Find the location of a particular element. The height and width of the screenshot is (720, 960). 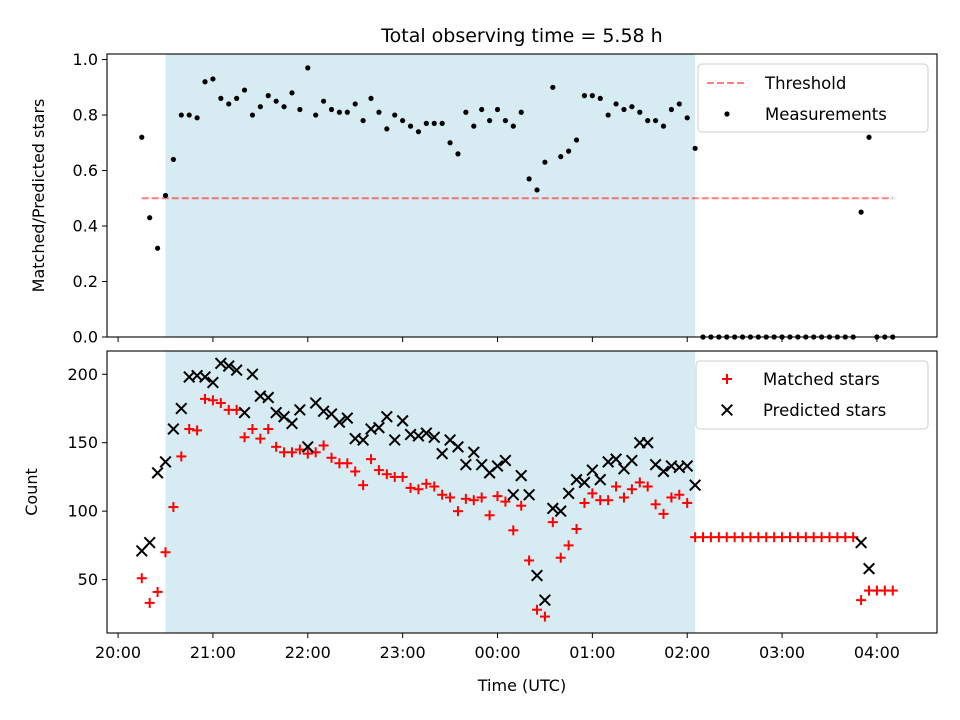

x-tick-label: 23:00 is located at coordinates (403, 652).